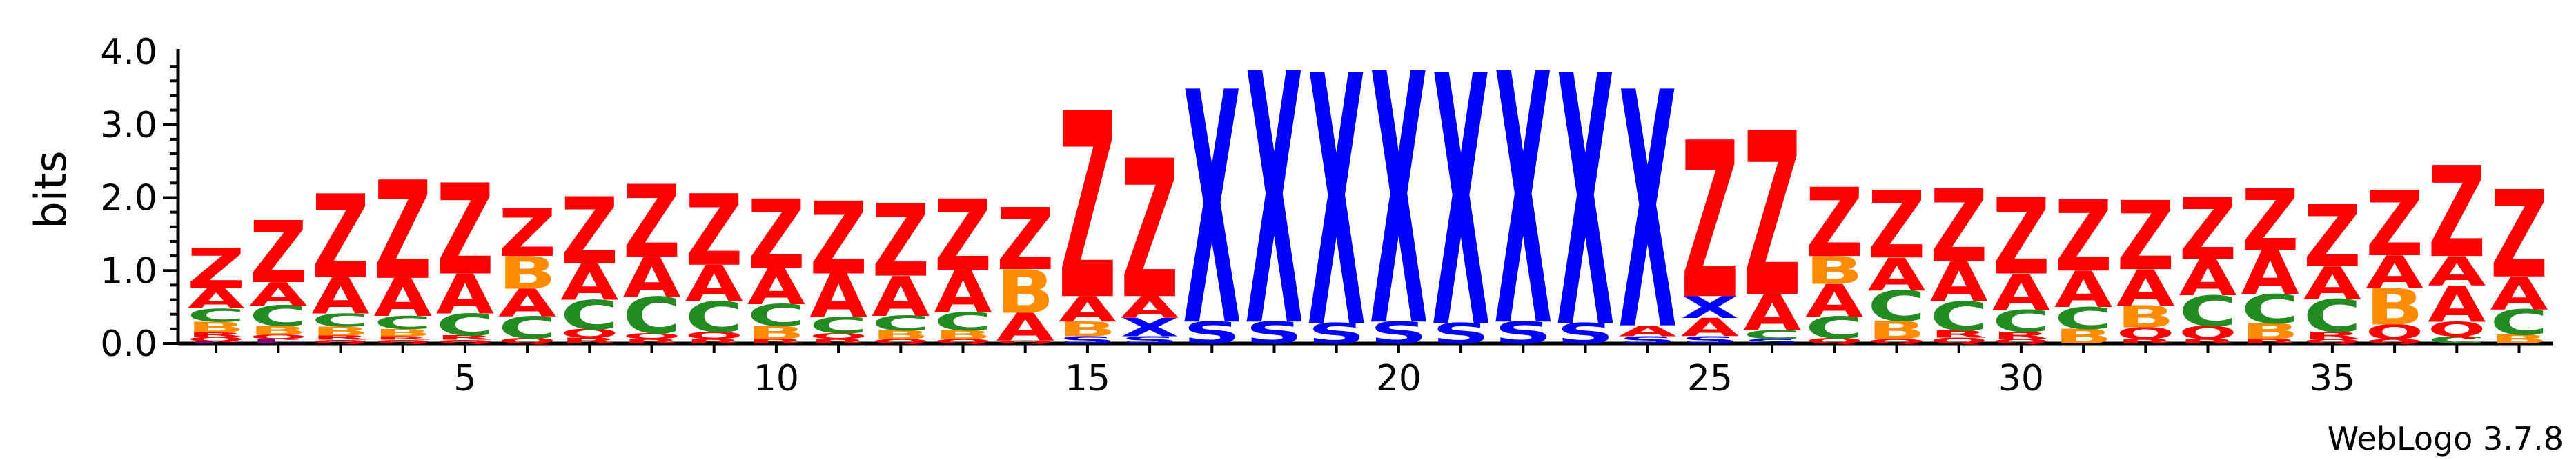 The width and height of the screenshot is (2576, 460). I want to click on x-tick-label: 10, so click(776, 378).